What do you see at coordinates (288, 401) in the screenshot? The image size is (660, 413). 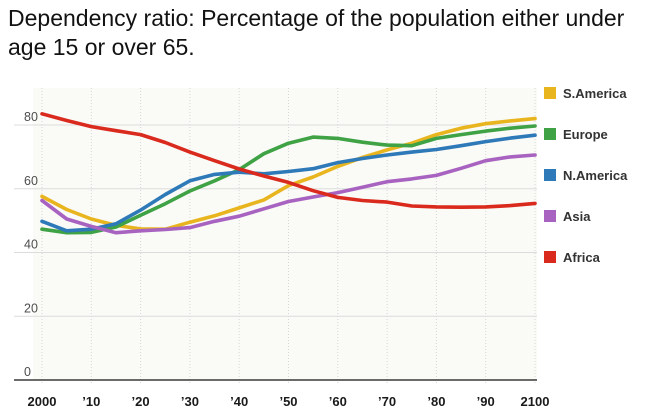 I see `x-tick-label-2050: ’50` at bounding box center [288, 401].